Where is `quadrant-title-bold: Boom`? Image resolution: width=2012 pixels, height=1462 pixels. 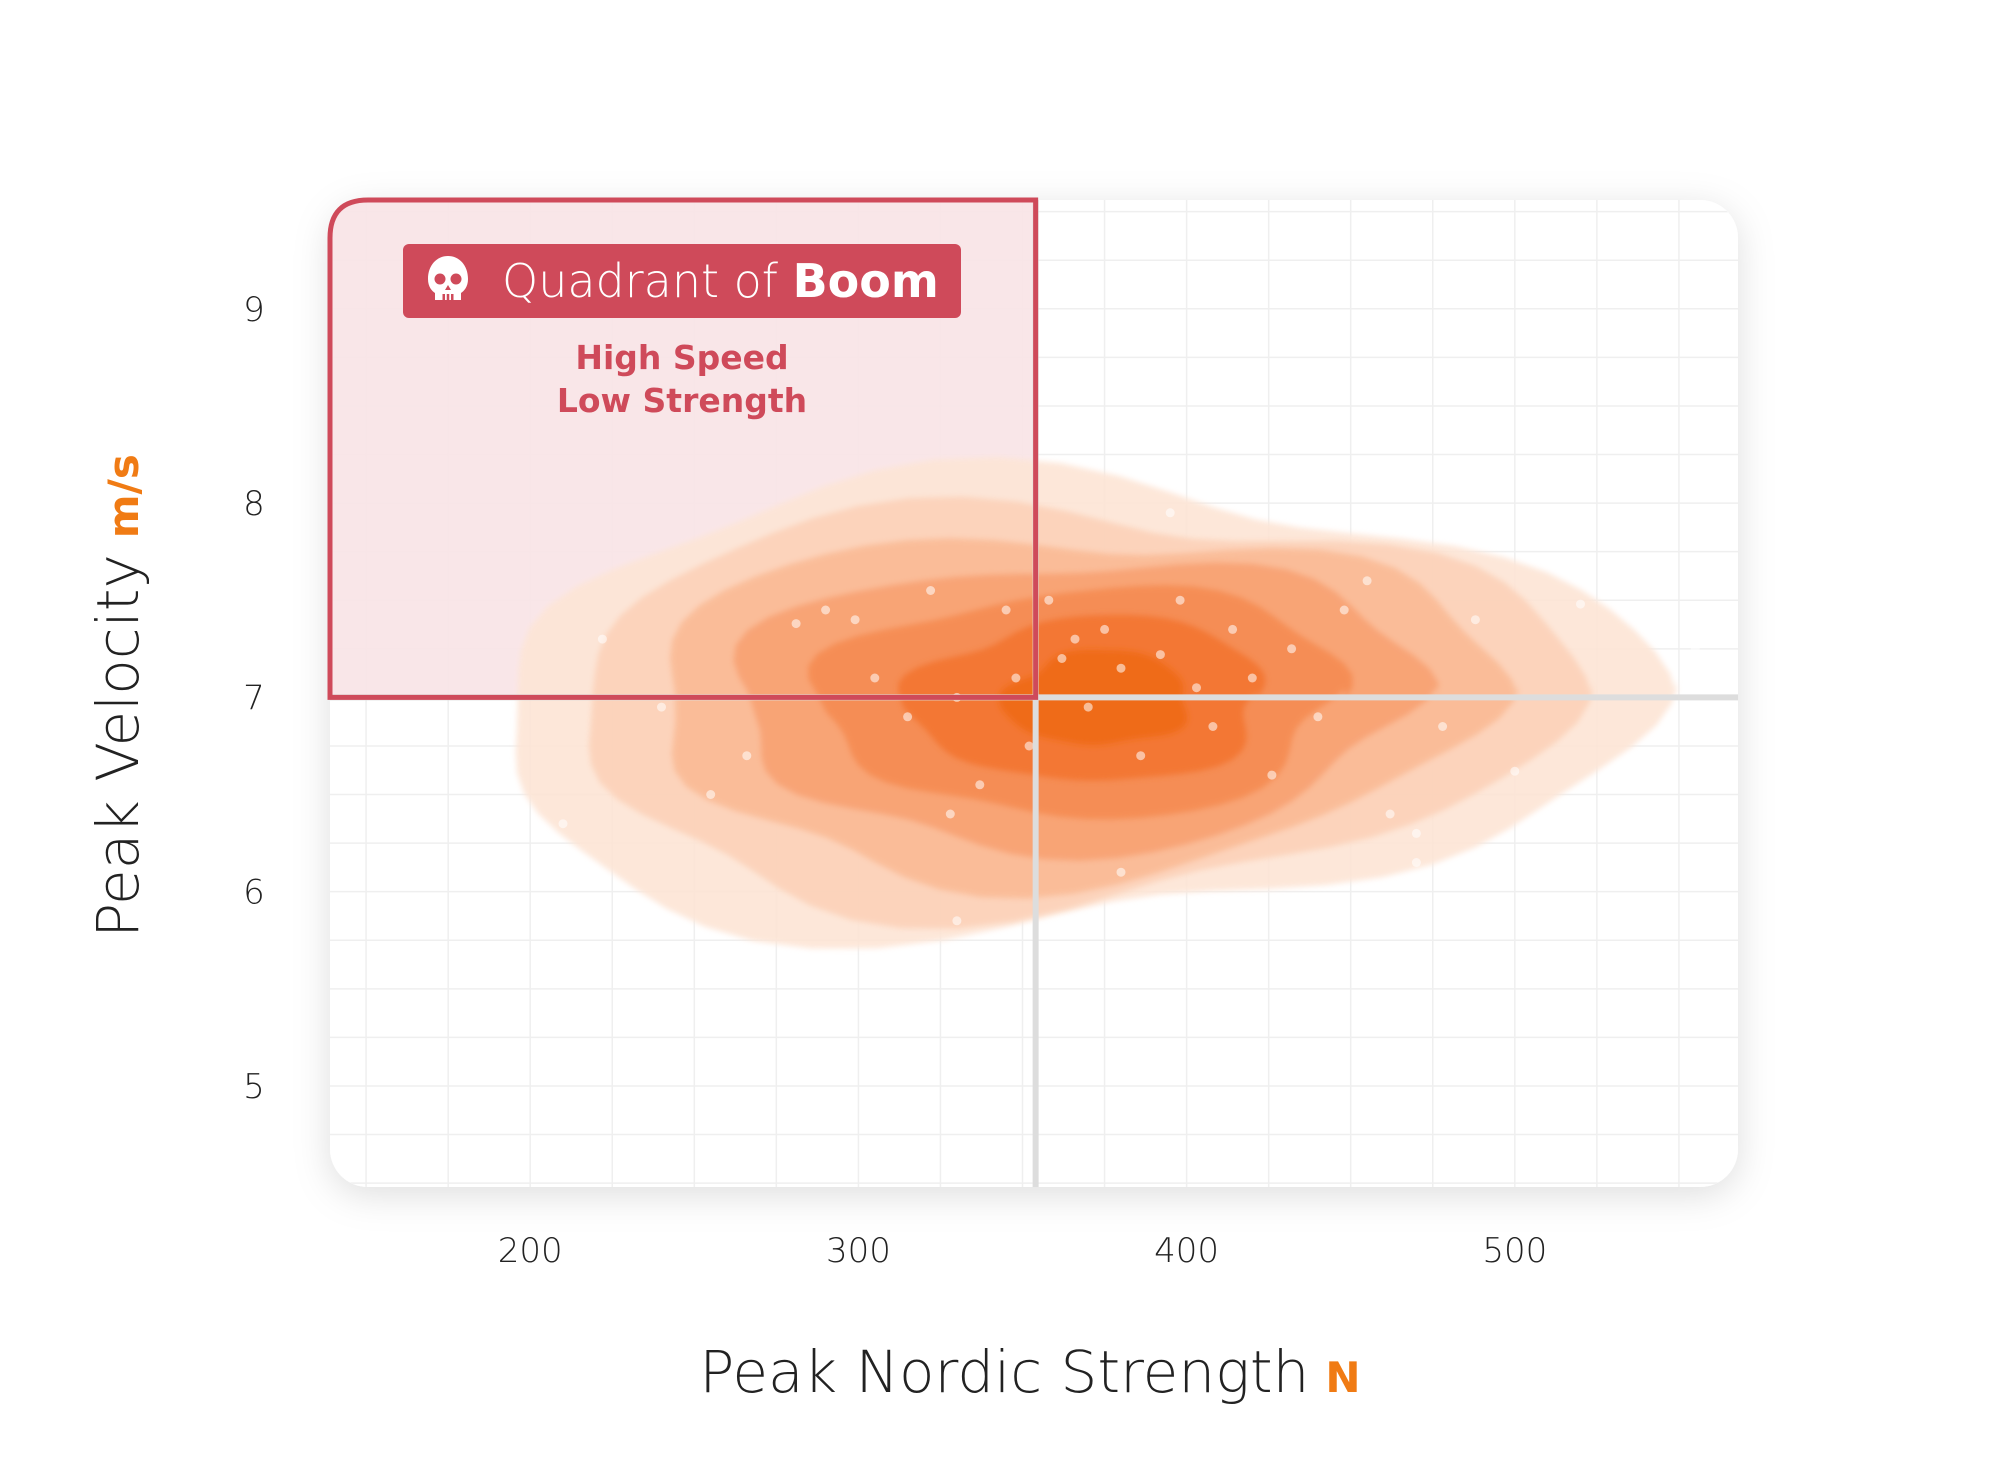 quadrant-title-bold: Boom is located at coordinates (866, 281).